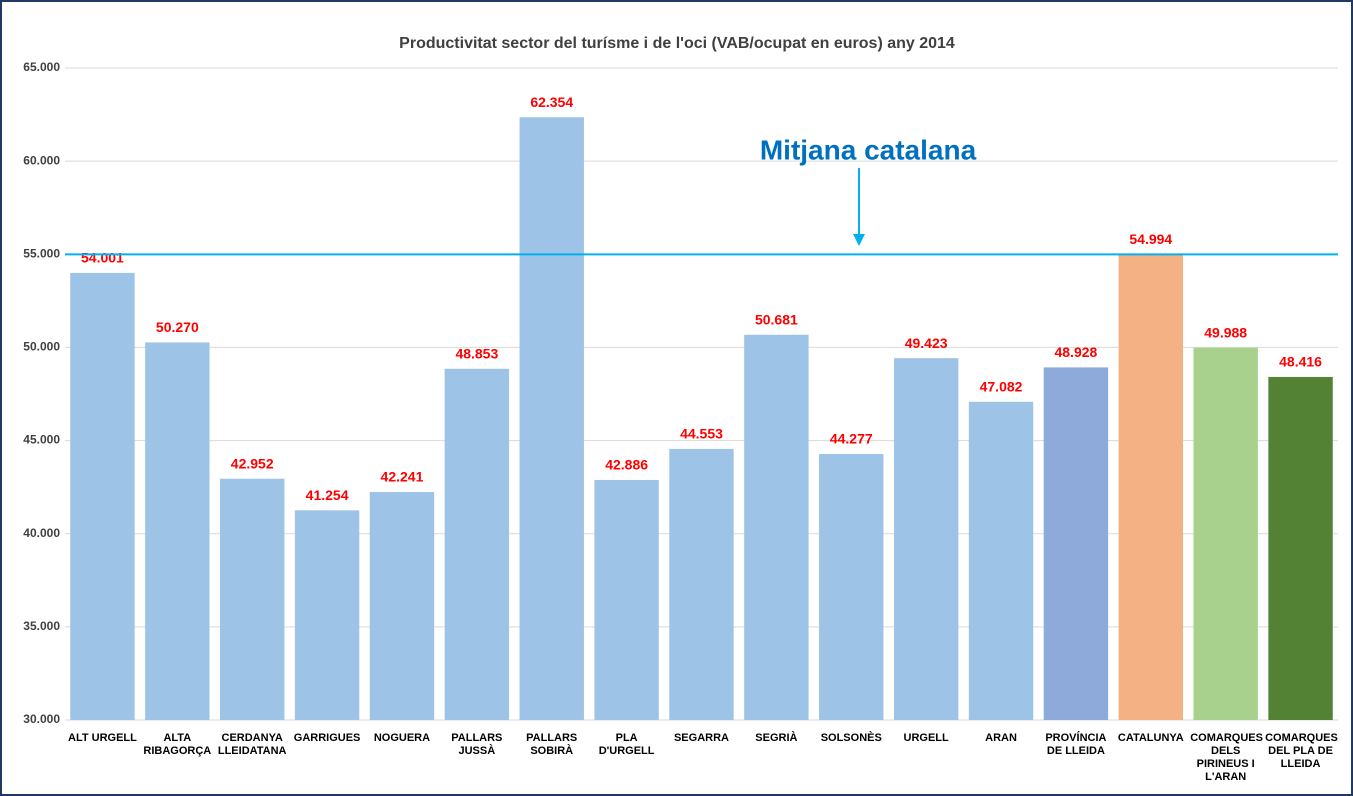  I want to click on value-label: 47.082, so click(1001, 386).